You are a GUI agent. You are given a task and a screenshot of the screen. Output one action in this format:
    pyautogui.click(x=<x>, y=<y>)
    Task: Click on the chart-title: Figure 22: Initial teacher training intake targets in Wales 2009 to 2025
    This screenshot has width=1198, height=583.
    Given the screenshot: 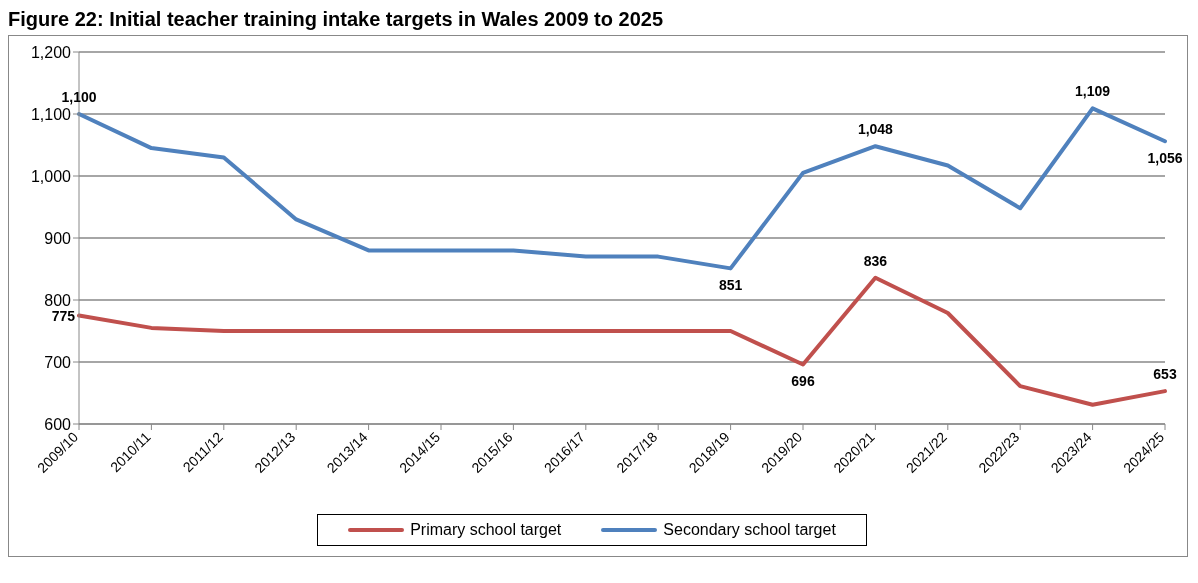 What is the action you would take?
    pyautogui.click(x=336, y=19)
    